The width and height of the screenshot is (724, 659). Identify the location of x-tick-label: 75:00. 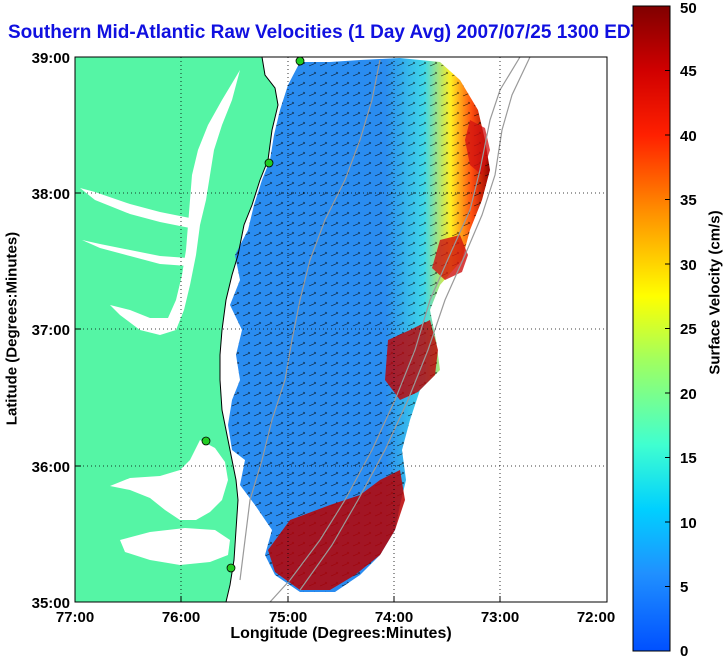
(288, 617).